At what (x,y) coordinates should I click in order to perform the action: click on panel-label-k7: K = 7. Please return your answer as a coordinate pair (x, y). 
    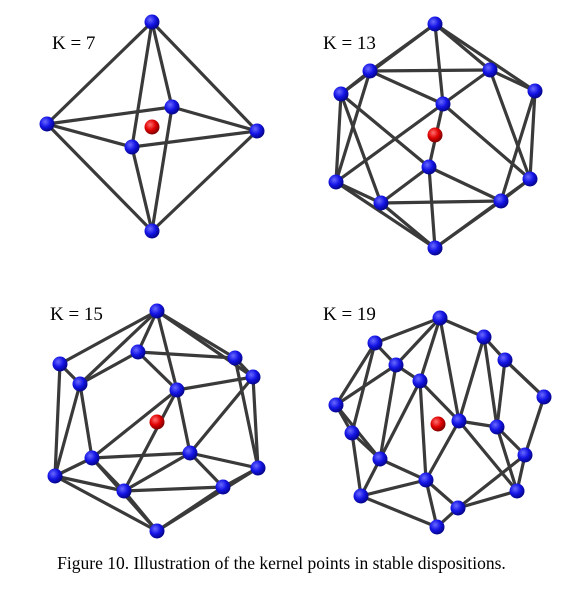
    Looking at the image, I should click on (73, 43).